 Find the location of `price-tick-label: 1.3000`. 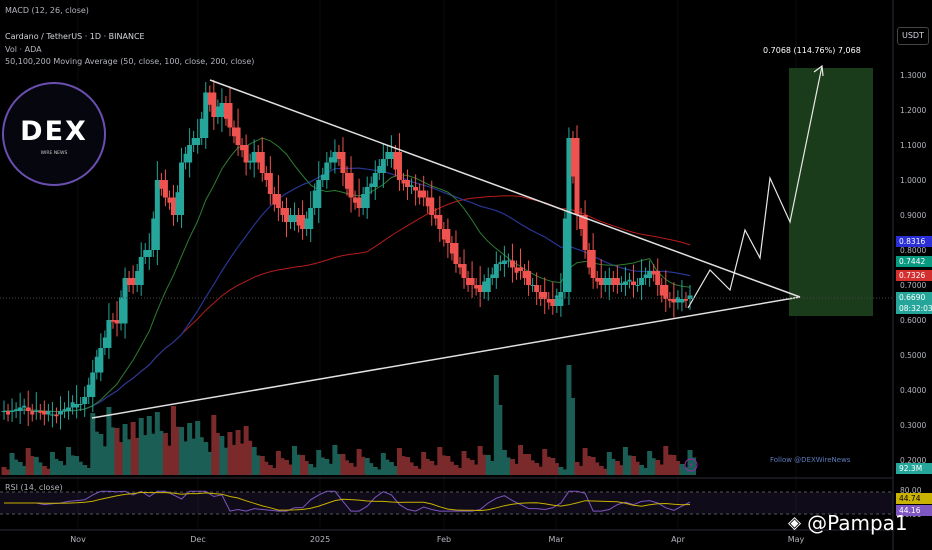

price-tick-label: 1.3000 is located at coordinates (913, 75).